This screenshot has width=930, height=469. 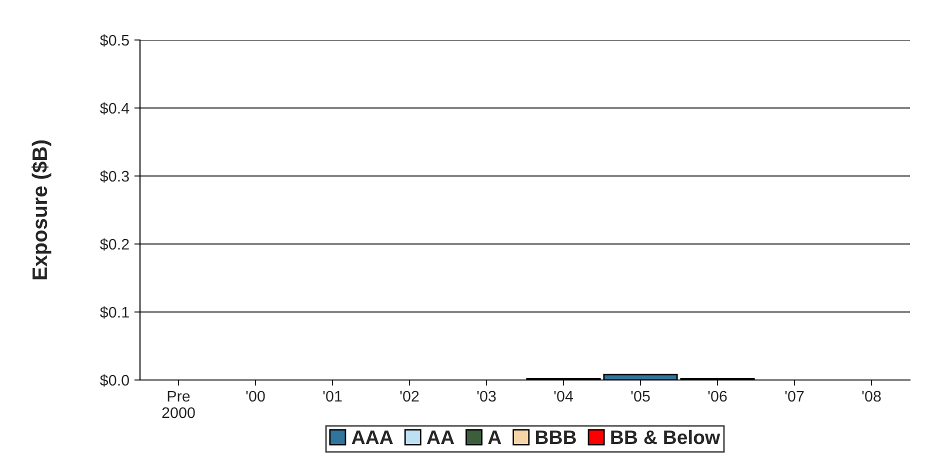 What do you see at coordinates (115, 108) in the screenshot?
I see `y-tick-label: $0.4` at bounding box center [115, 108].